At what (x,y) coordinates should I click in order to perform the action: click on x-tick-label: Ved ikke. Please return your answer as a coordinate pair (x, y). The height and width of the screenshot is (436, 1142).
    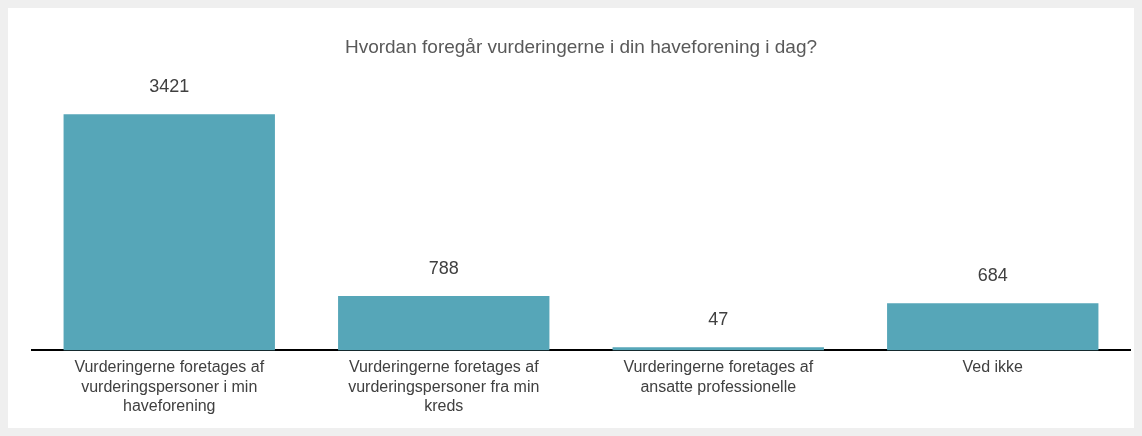
    Looking at the image, I should click on (993, 367).